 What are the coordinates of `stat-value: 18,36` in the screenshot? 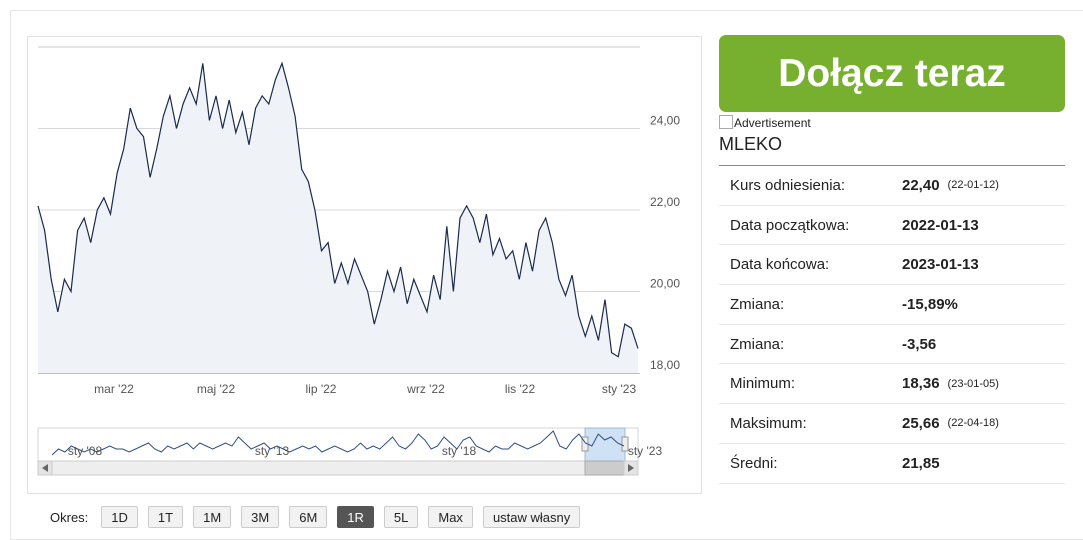 It's located at (921, 384).